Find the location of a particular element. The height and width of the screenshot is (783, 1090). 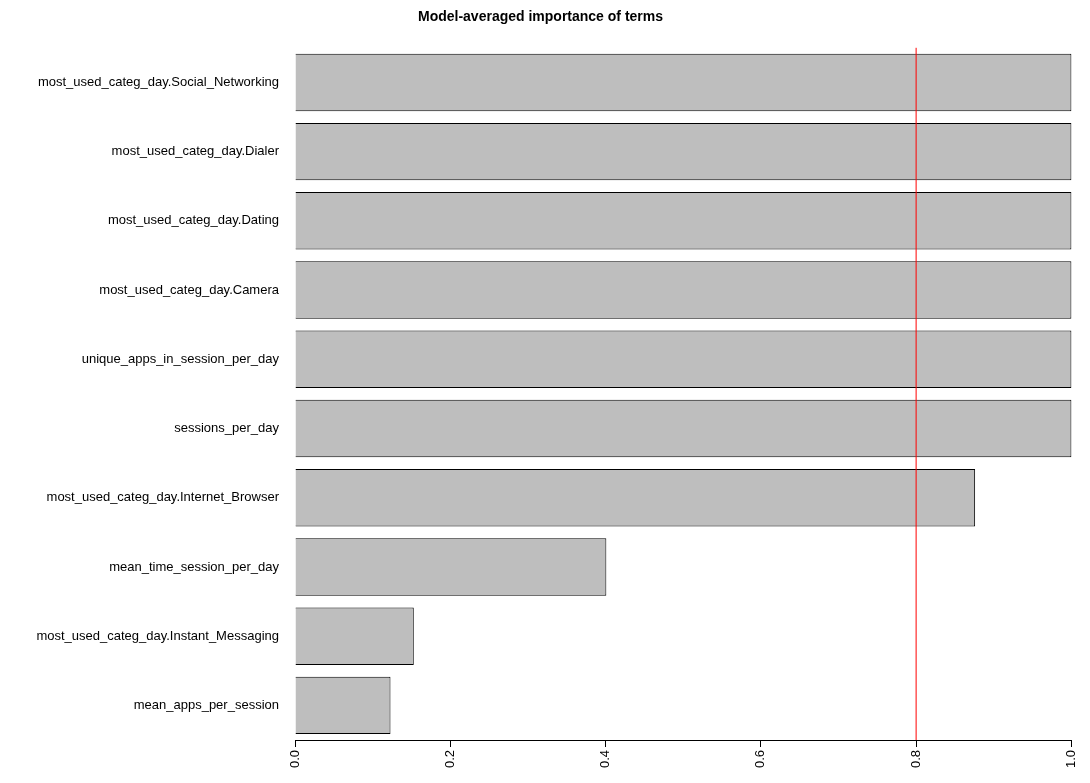

x-tick-label: 0.6 is located at coordinates (760, 759).